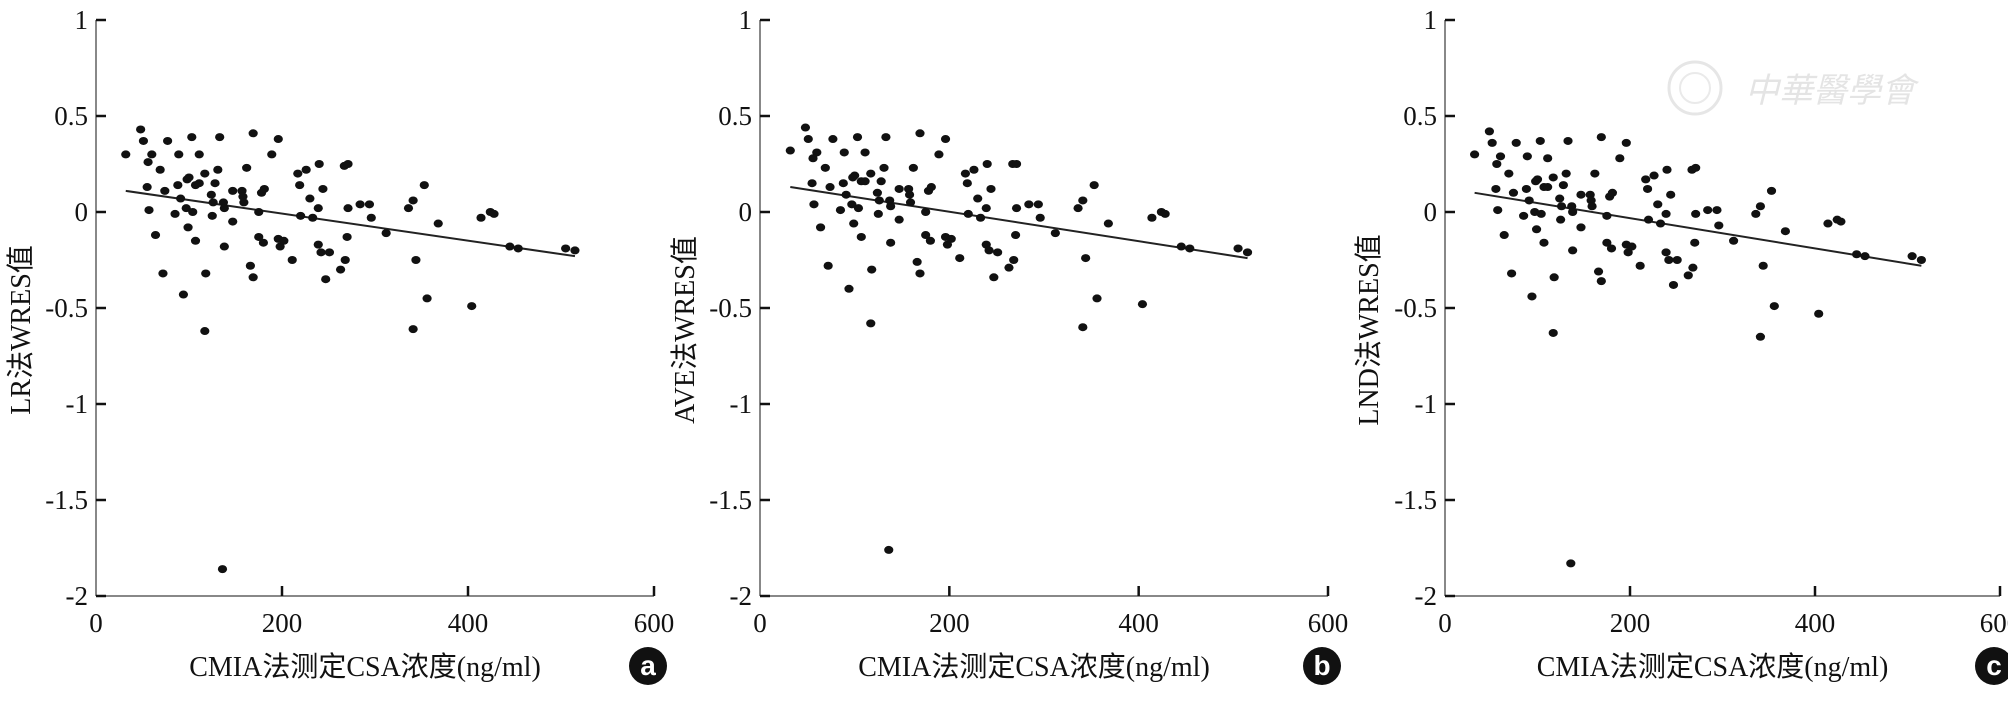 The image size is (2008, 714). What do you see at coordinates (760, 623) in the screenshot?
I see `x-tick-label: 0` at bounding box center [760, 623].